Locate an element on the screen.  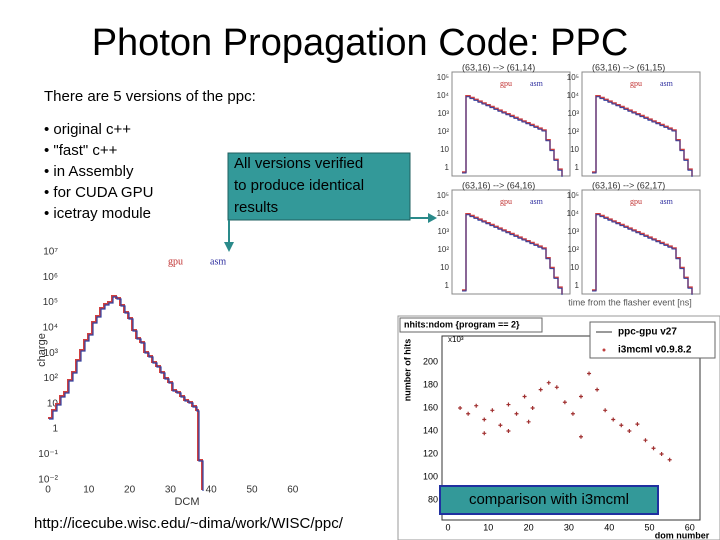
panel-title: (63,16) --> (61,15) is located at coordinates (628, 67).